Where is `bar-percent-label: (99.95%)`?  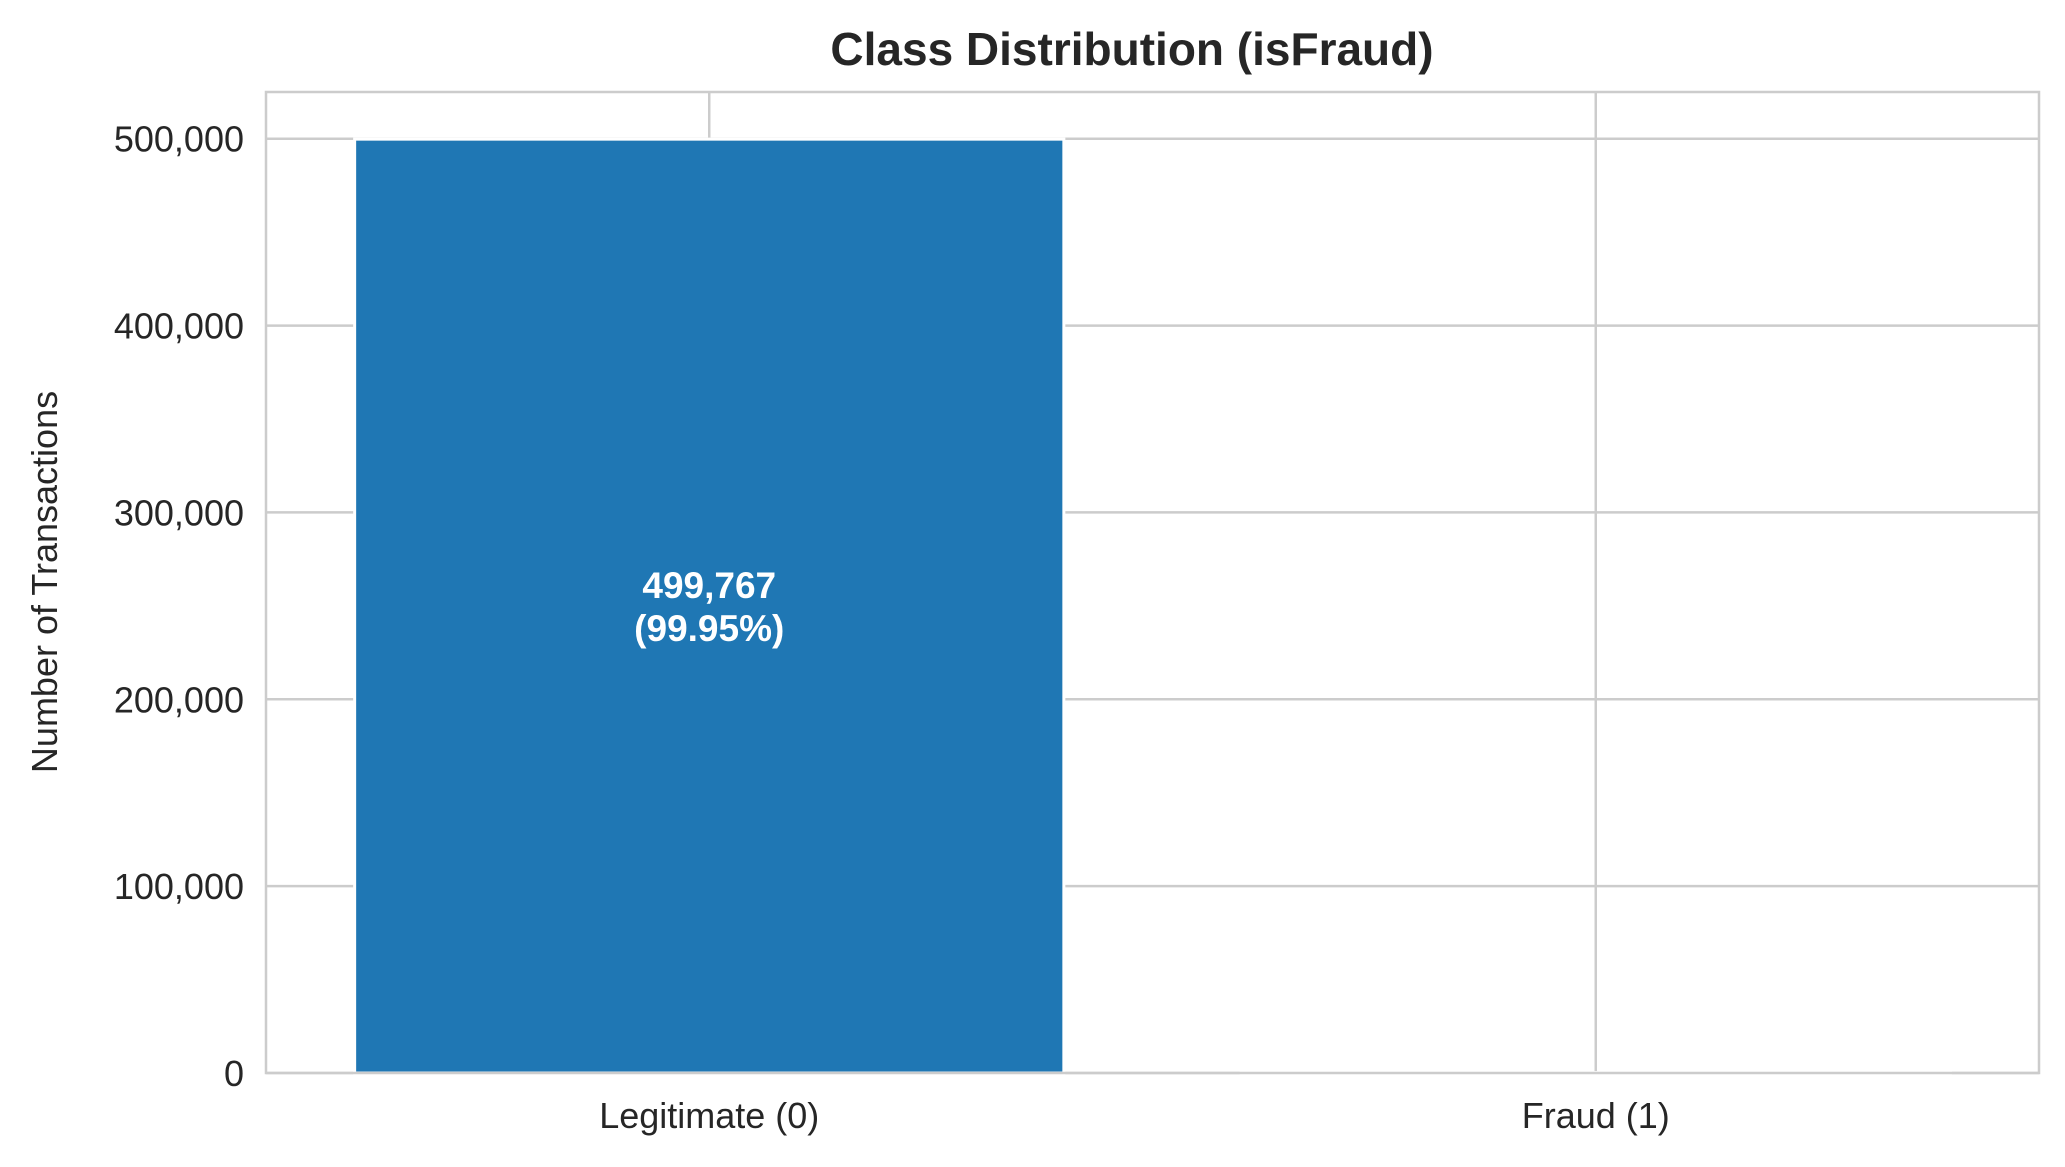
bar-percent-label: (99.95%) is located at coordinates (709, 628).